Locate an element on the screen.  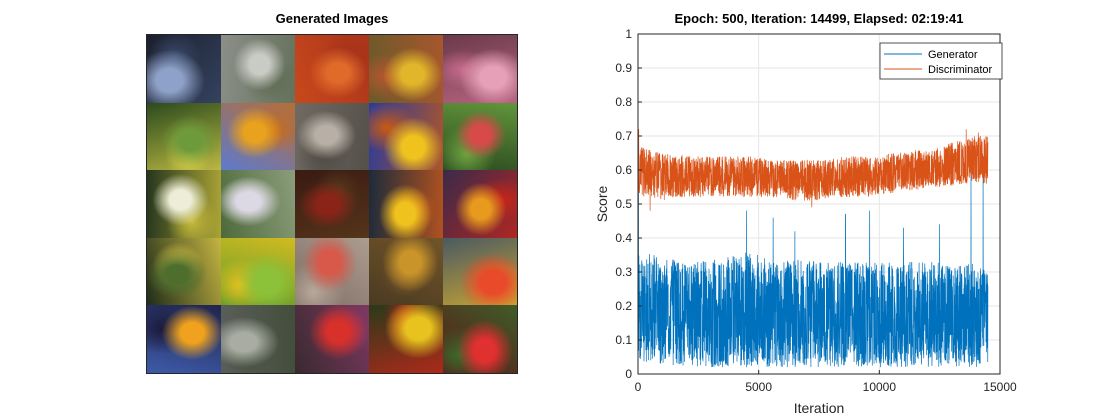
y-axis-label: Score is located at coordinates (602, 204).